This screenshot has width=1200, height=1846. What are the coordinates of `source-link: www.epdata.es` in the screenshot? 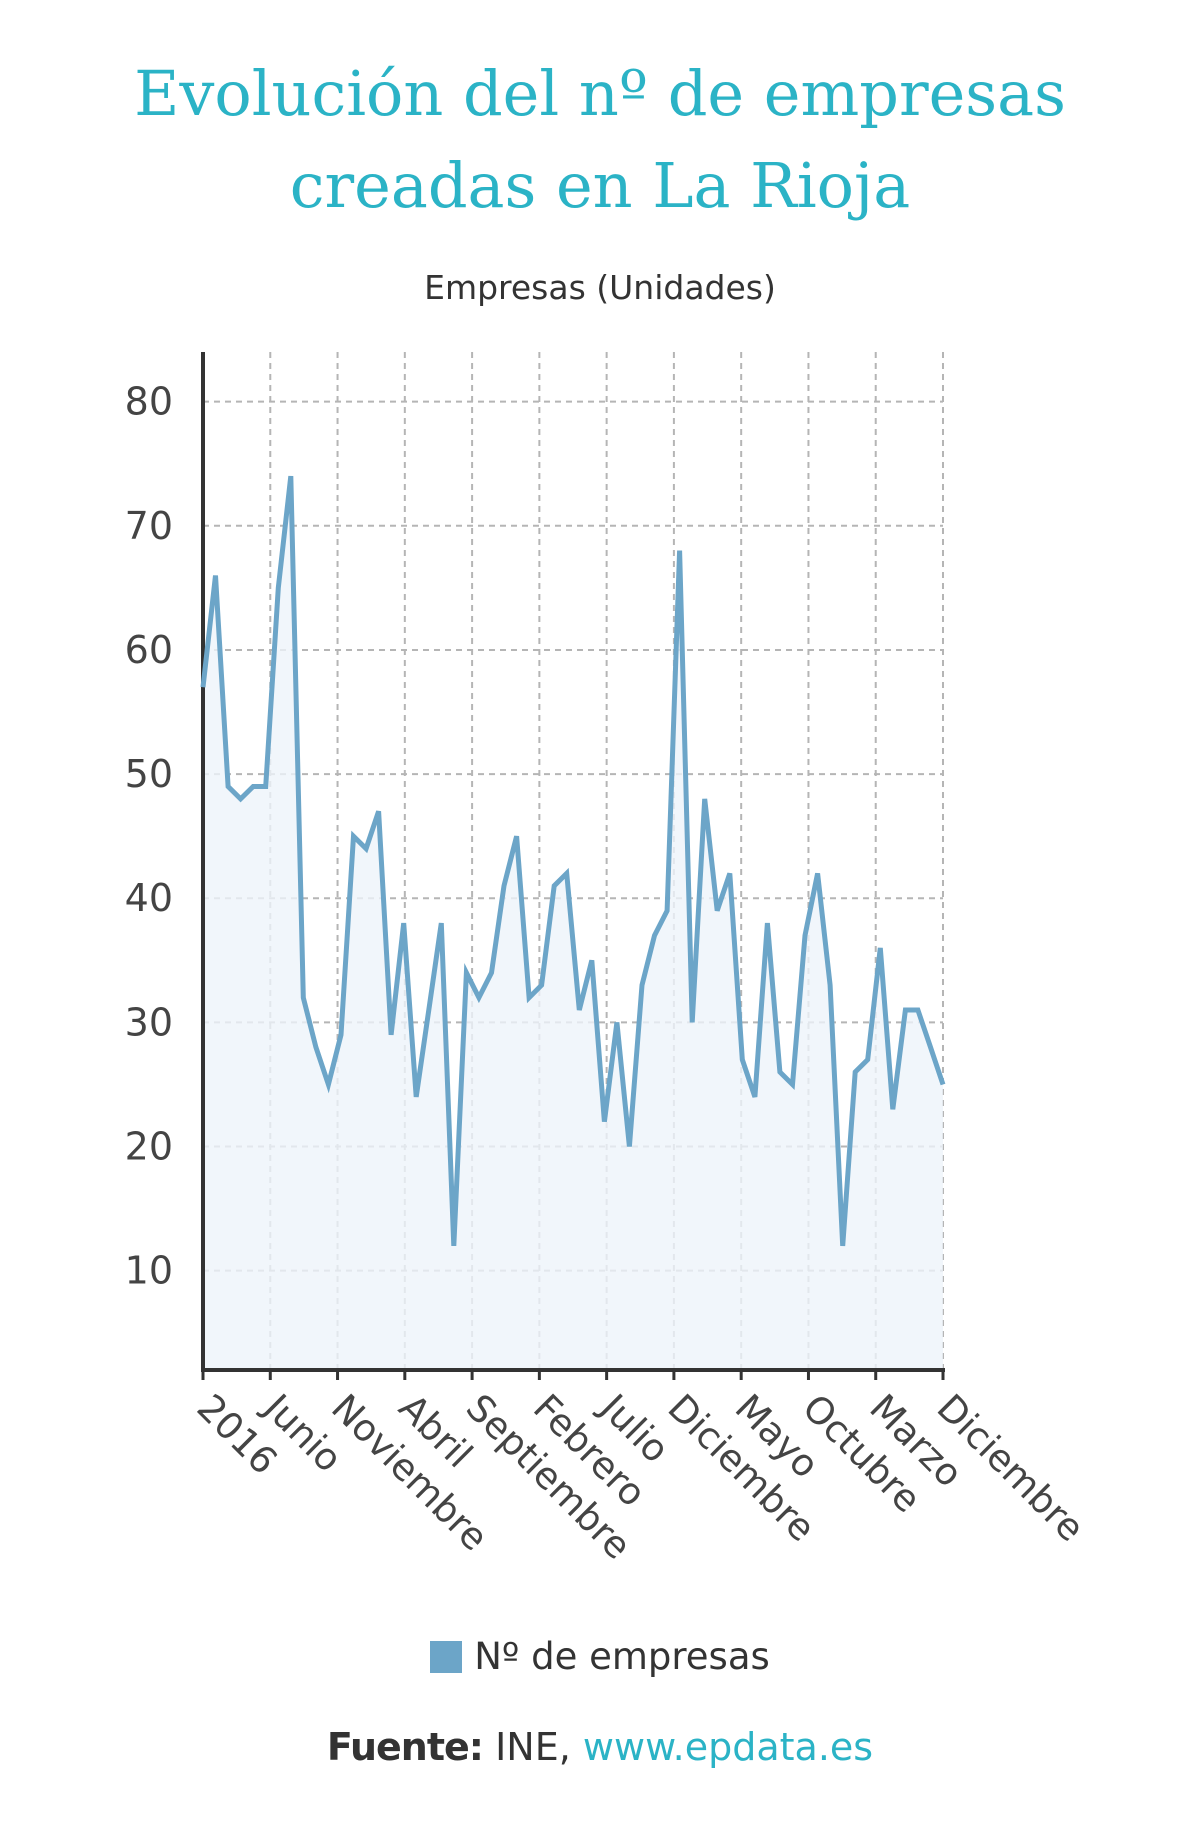 It's located at (728, 1747).